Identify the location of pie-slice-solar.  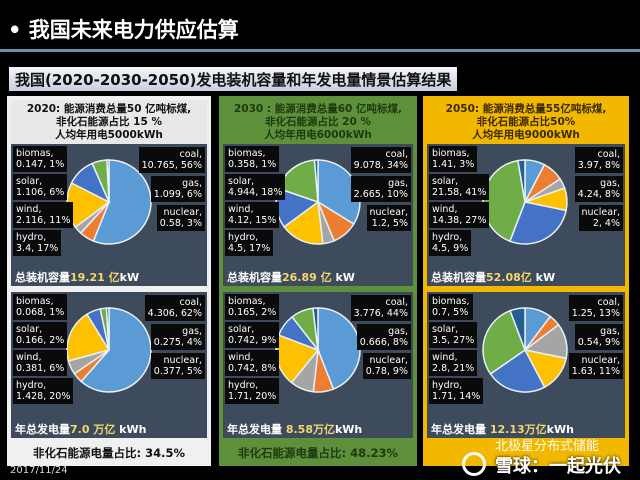
(504, 342).